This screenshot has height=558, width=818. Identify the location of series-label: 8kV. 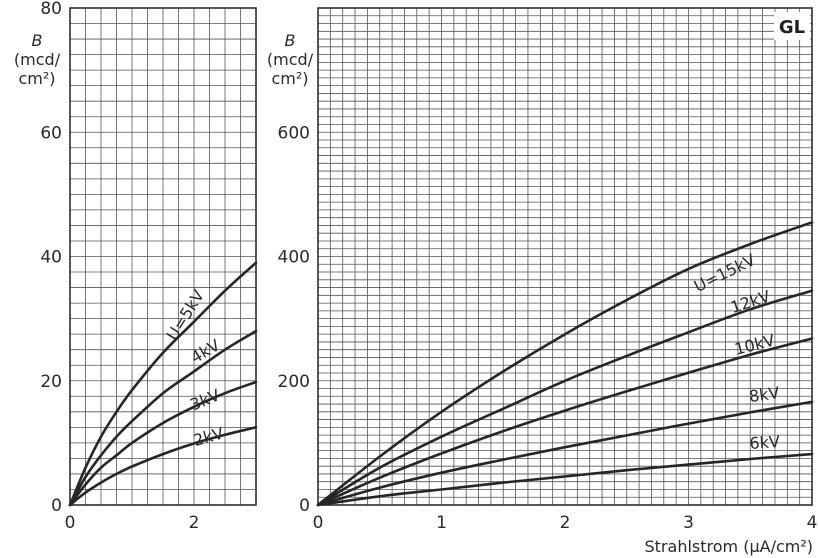
(764, 394).